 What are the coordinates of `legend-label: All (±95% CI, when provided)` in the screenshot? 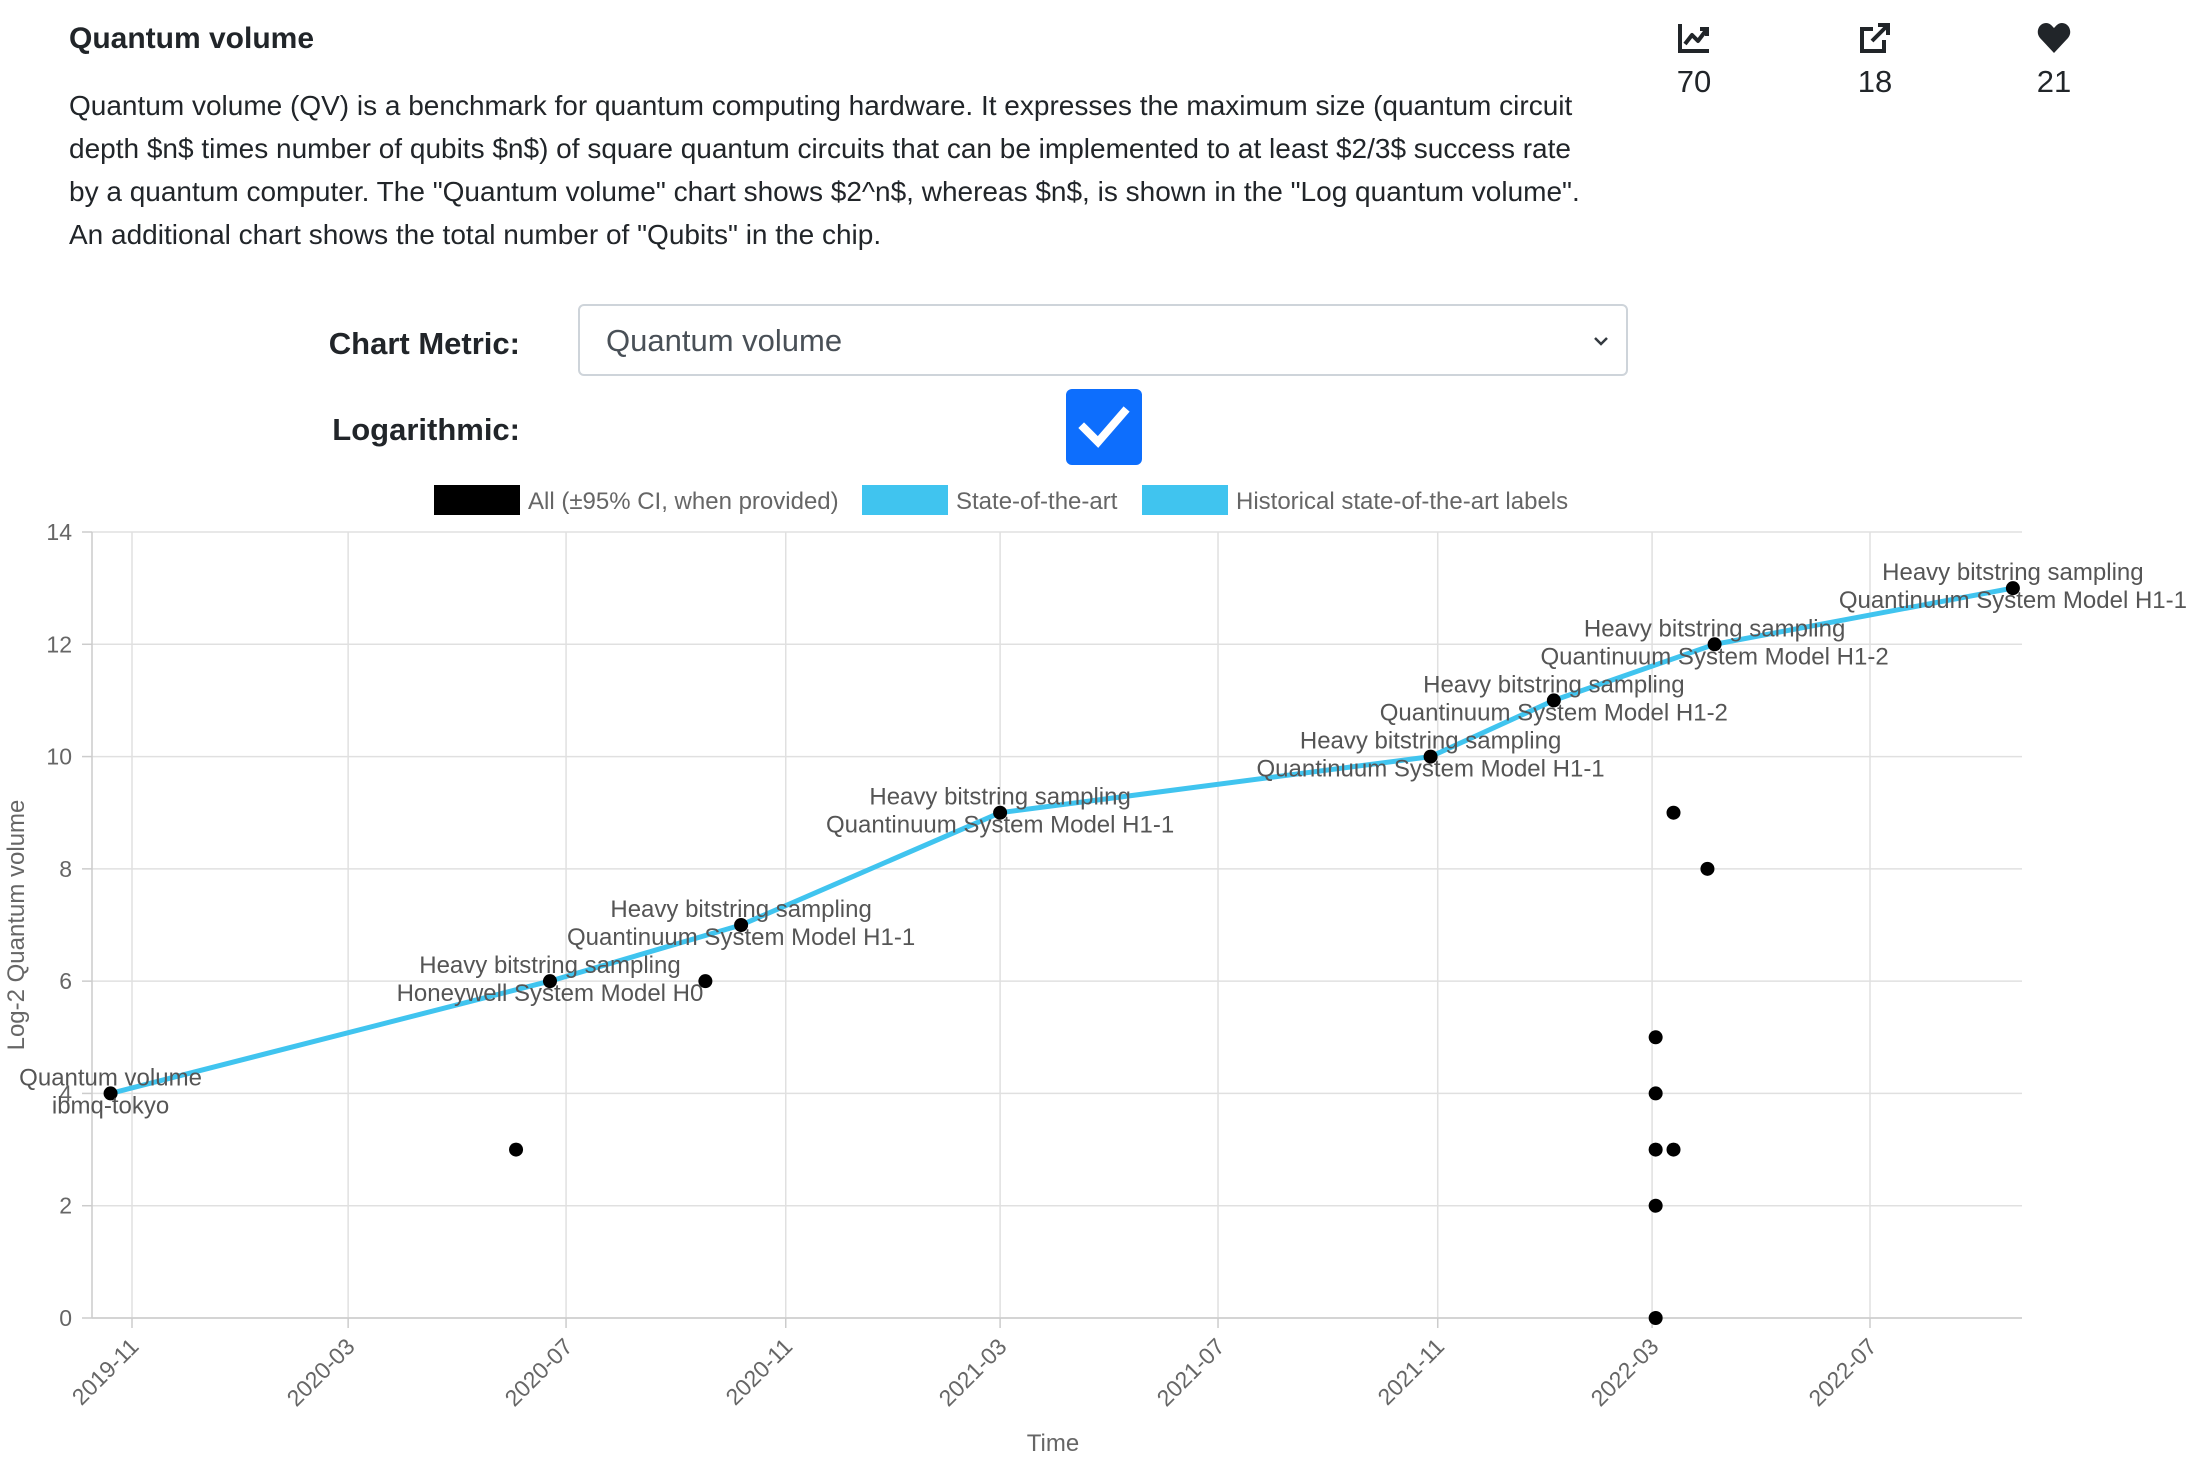 It's located at (683, 501).